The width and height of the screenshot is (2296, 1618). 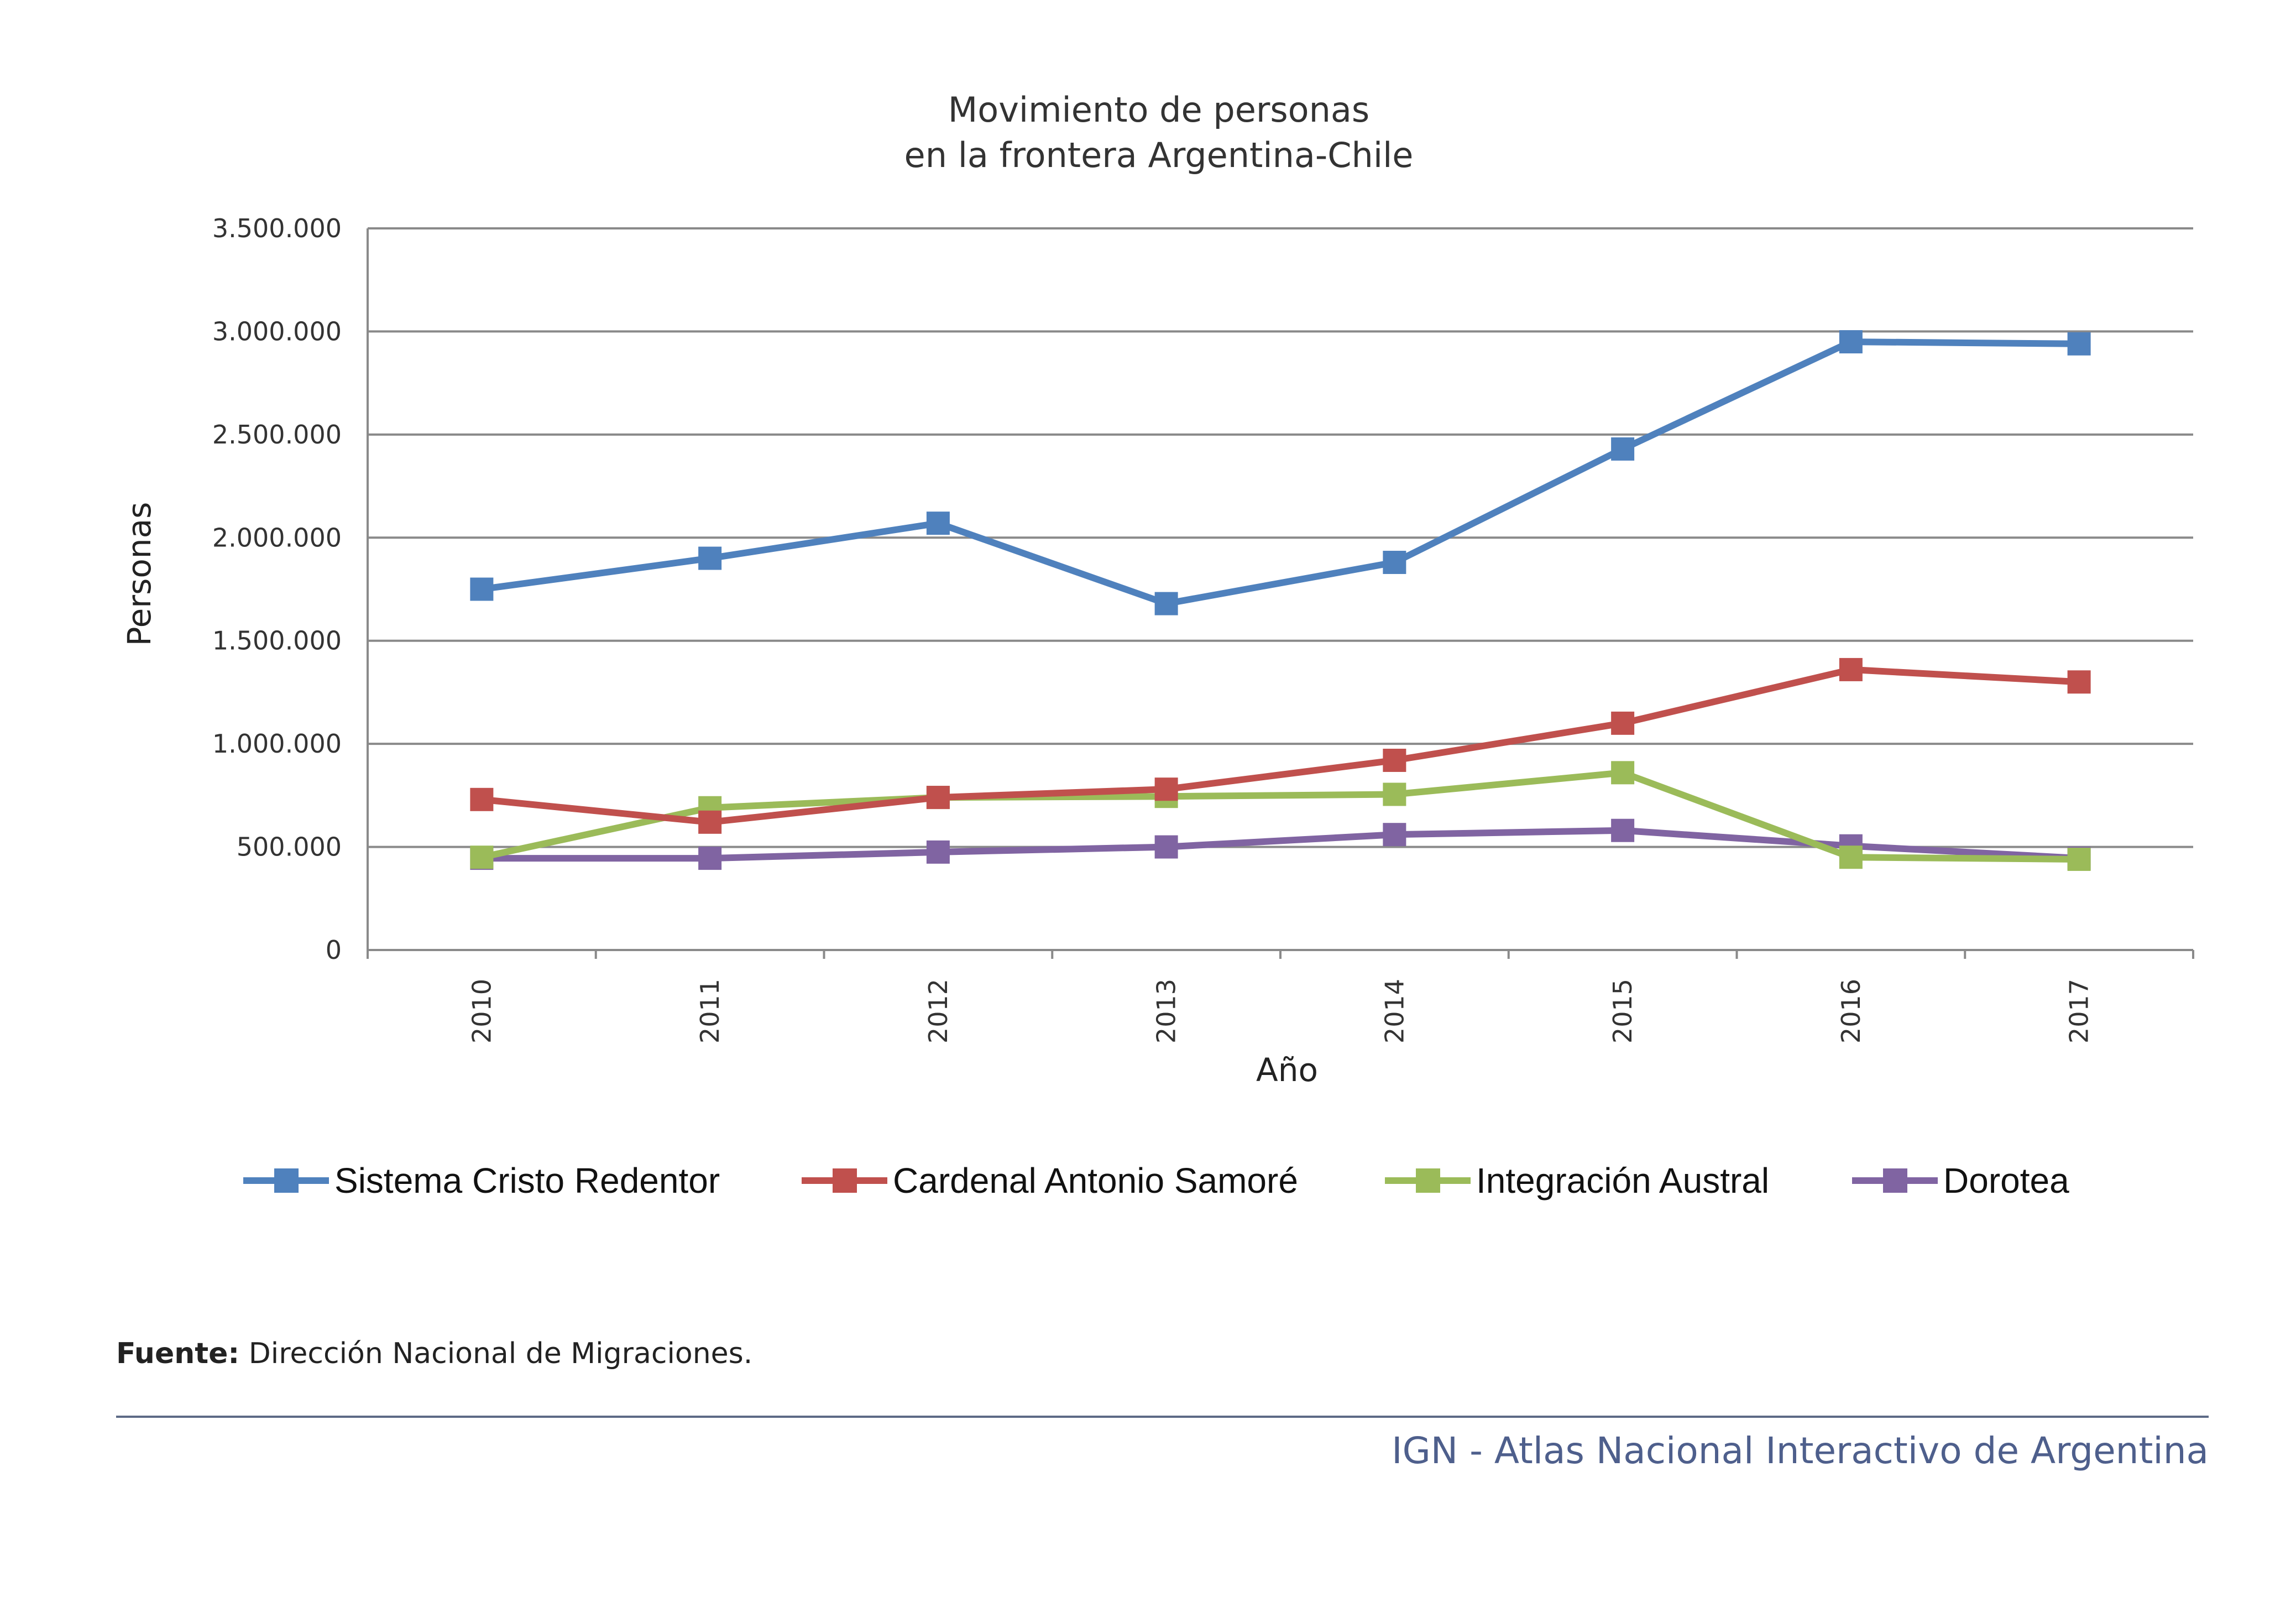 What do you see at coordinates (1095, 1181) in the screenshot?
I see `legend-label: Cardenal Antonio Samoré` at bounding box center [1095, 1181].